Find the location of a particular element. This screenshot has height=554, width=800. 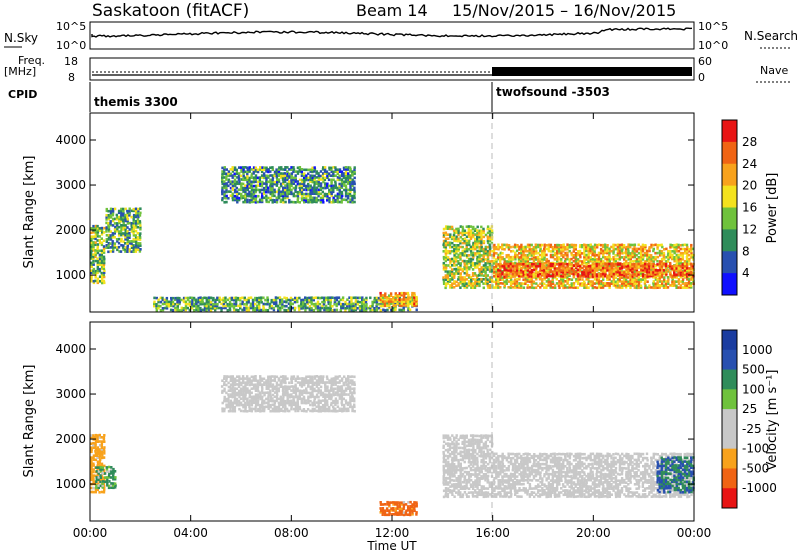

freq-frame is located at coordinates (392, 69).